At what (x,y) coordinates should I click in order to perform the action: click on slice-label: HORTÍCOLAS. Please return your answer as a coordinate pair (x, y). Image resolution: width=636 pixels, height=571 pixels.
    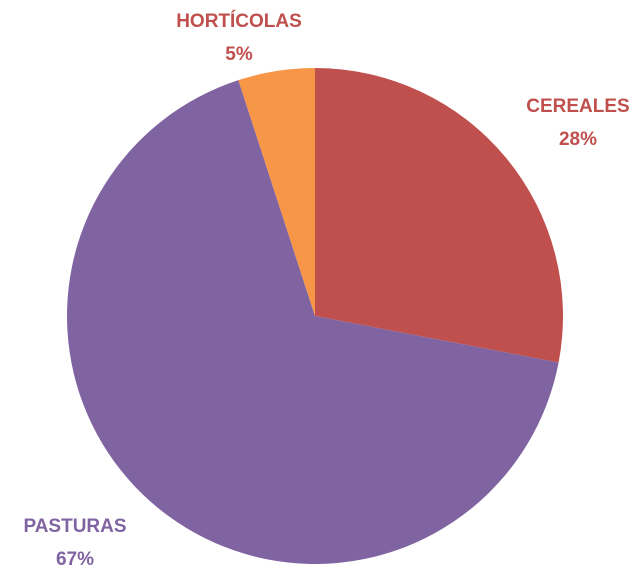
    Looking at the image, I should click on (239, 21).